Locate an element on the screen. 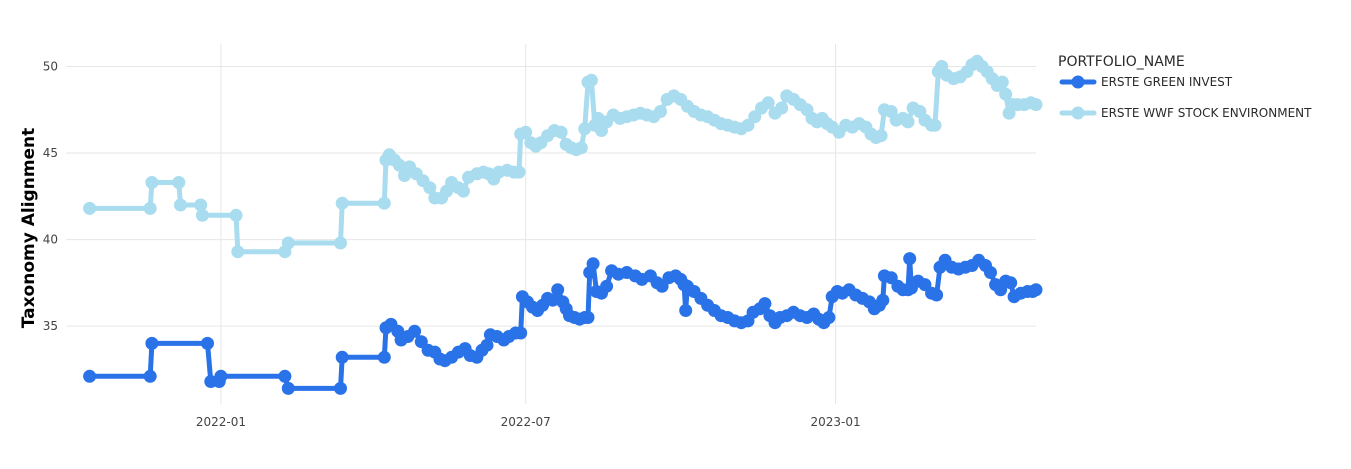  y-tick-label-3: 50 is located at coordinates (50, 67).